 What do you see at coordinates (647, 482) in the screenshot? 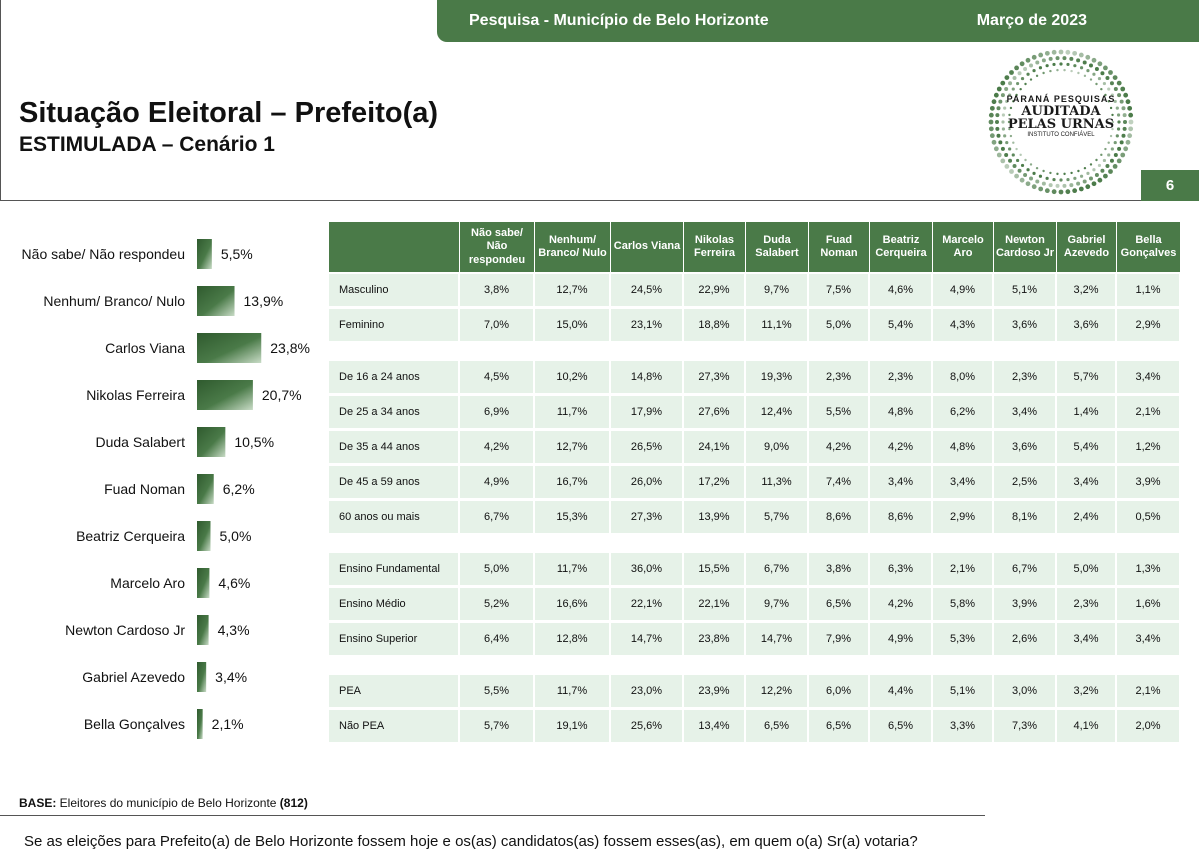
I see `table-cell: 26,0%` at bounding box center [647, 482].